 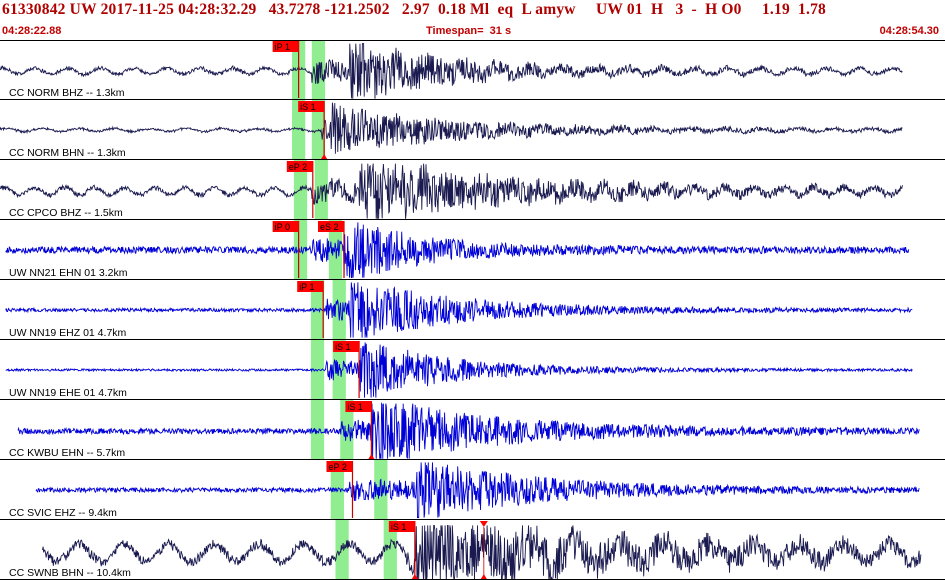 What do you see at coordinates (909, 31) in the screenshot?
I see `end-time: 04:28:54.30` at bounding box center [909, 31].